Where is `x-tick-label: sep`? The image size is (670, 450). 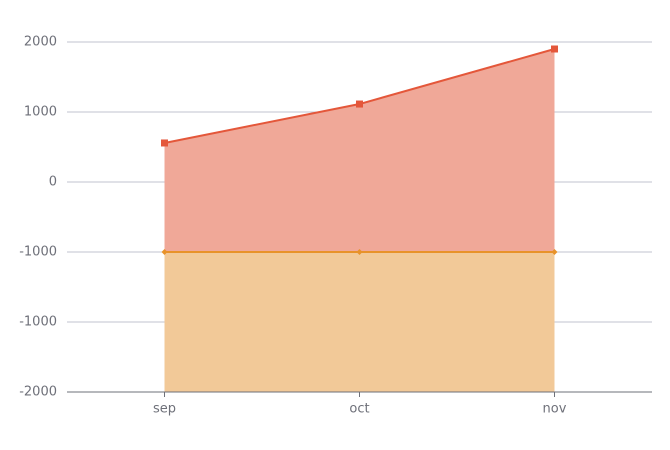
x-tick-label: sep is located at coordinates (164, 409).